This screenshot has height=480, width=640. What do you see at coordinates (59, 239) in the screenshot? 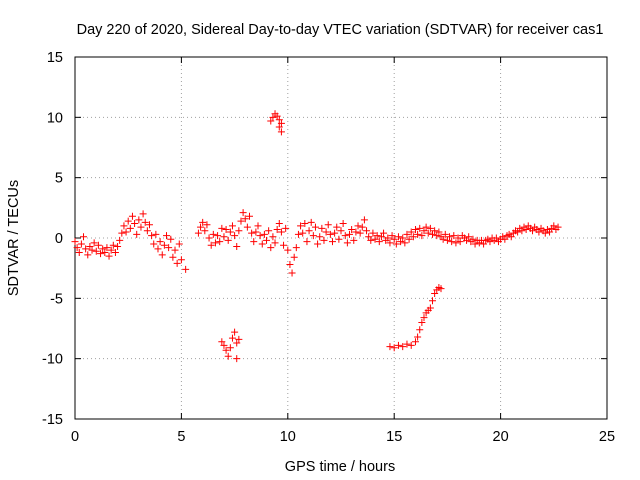
I see `y-tick-label: 0` at bounding box center [59, 239].